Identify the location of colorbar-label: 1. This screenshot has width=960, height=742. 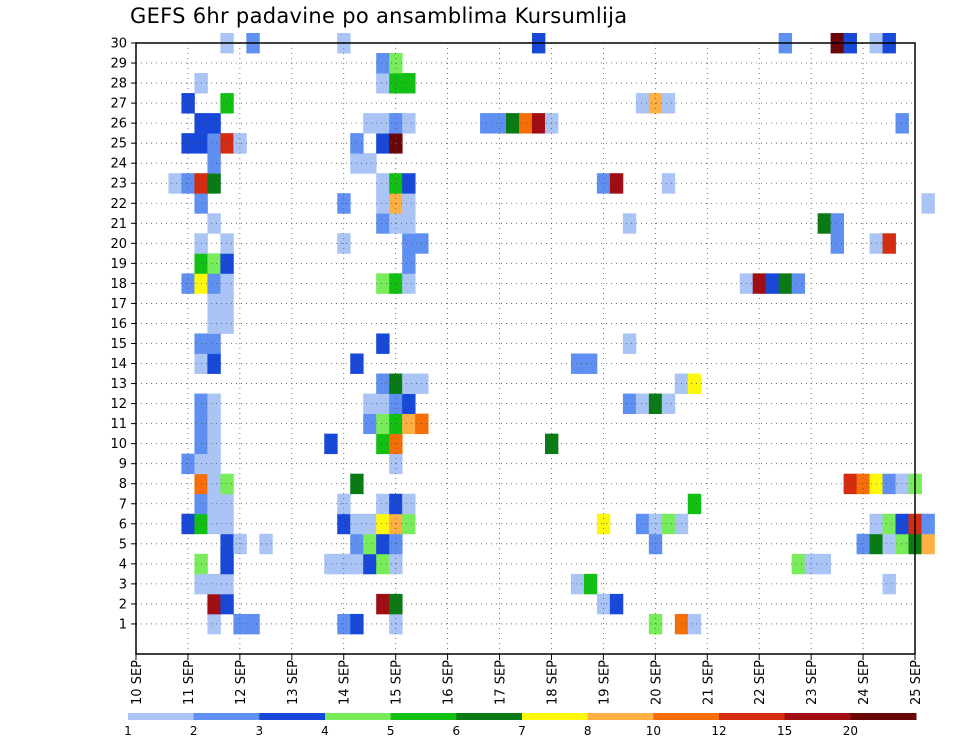
(128, 731).